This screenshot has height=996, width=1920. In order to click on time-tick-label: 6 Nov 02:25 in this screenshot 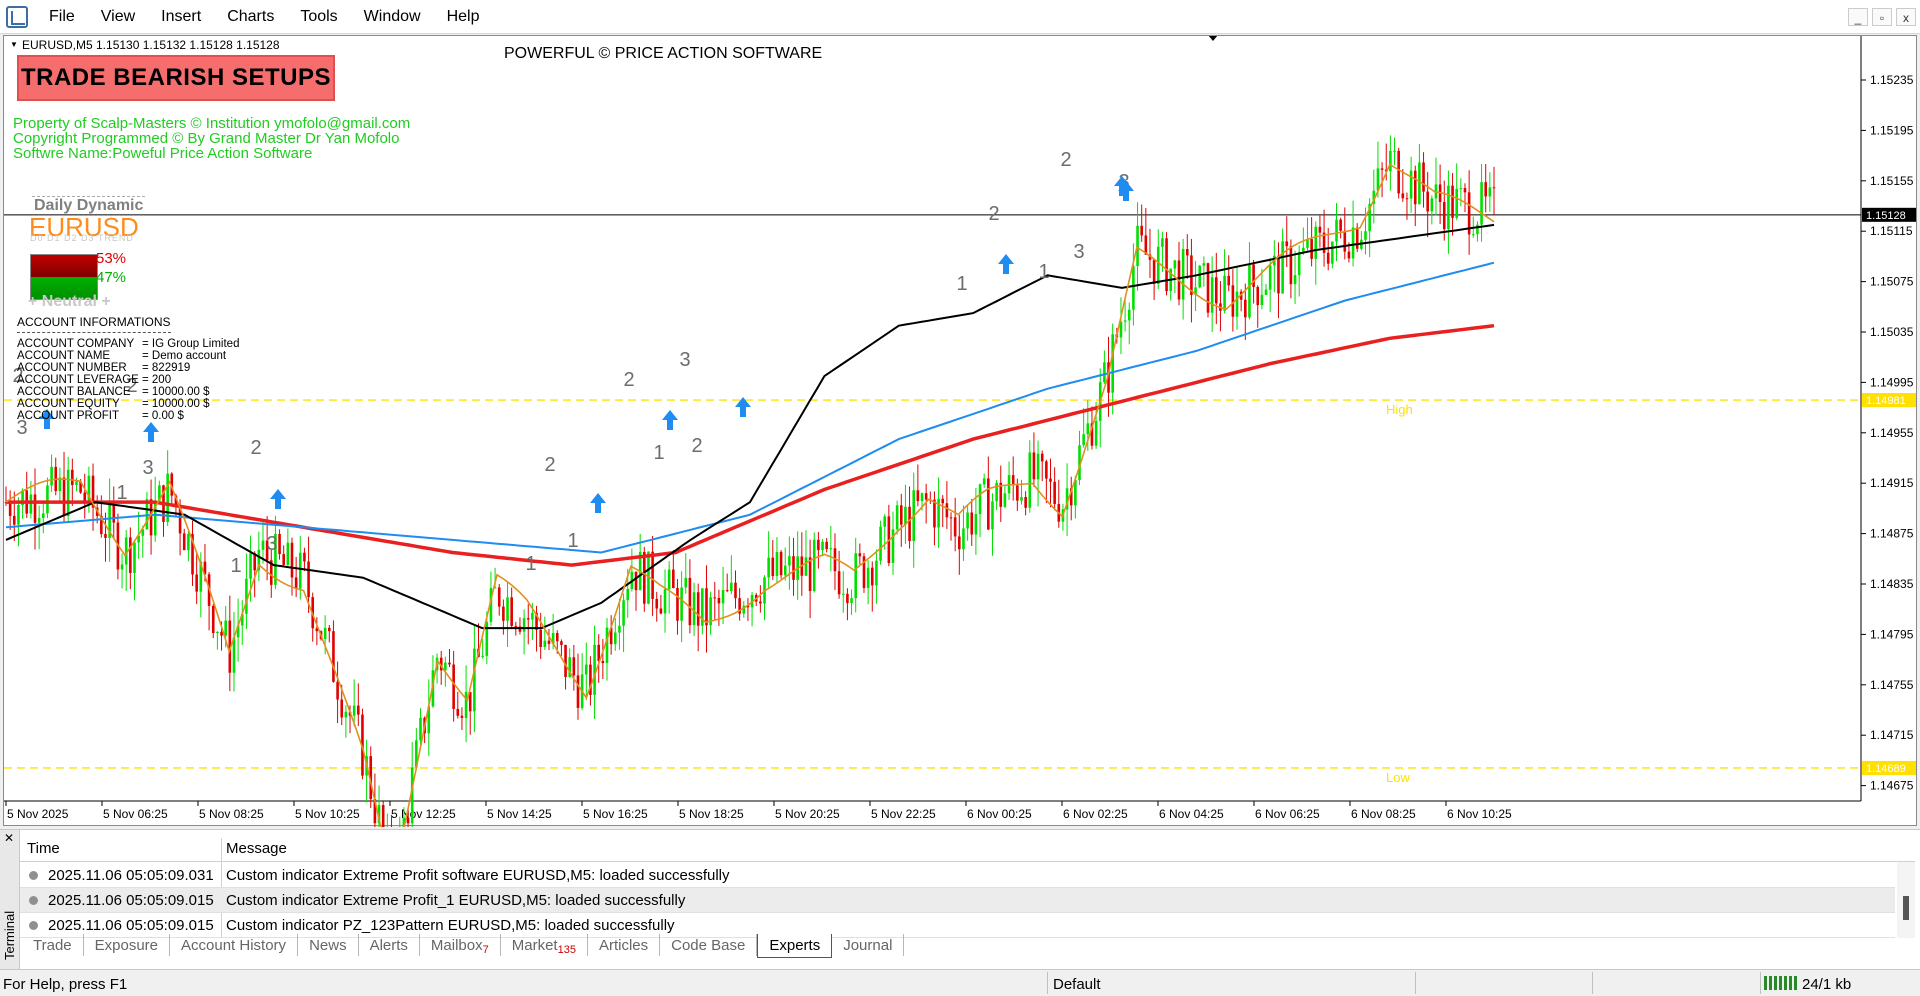, I will do `click(1095, 814)`.